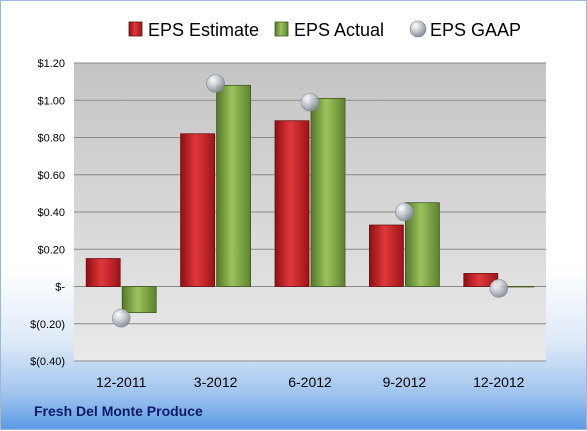 This screenshot has width=587, height=431. Describe the element at coordinates (310, 382) in the screenshot. I see `x-tick-label: 6-2012` at that location.